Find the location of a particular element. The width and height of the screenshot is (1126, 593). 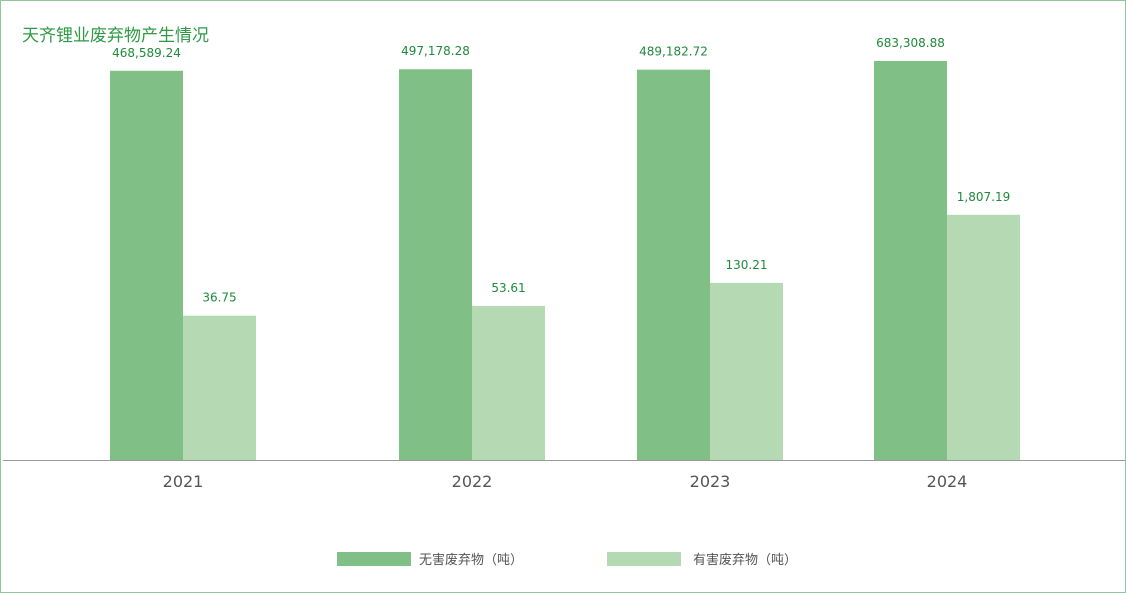

data-label-hazardous-2021: 36.75 is located at coordinates (219, 298).